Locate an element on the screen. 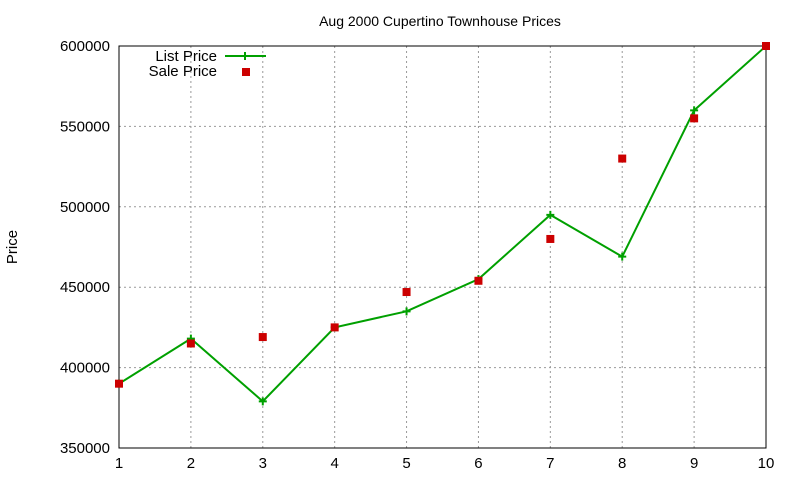 The height and width of the screenshot is (485, 800). y-tick-label: 500000 is located at coordinates (85, 207).